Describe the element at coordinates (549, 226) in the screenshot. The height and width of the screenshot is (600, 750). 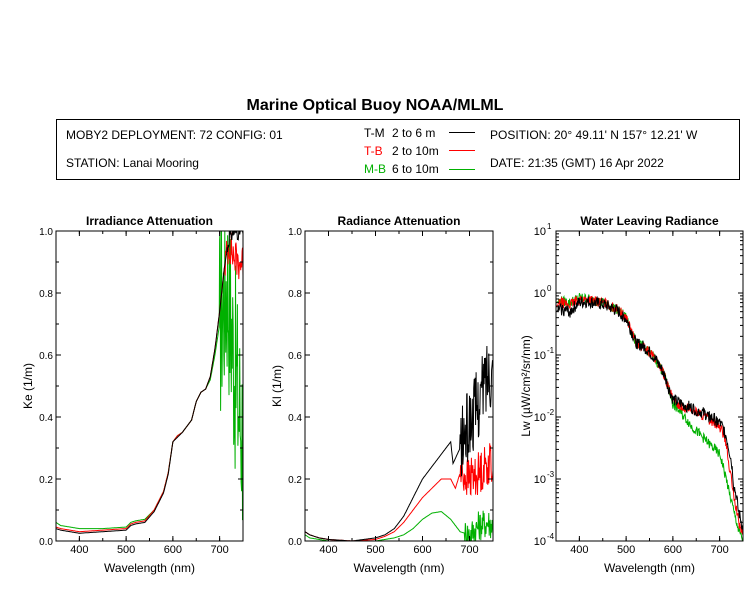
I see `water-leaving-ytick-exponent: 1` at that location.